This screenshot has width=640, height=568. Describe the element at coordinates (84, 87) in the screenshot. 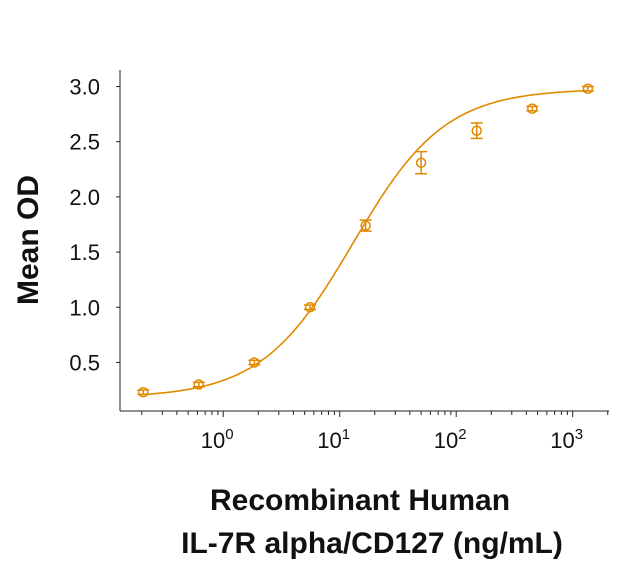

I see `y-tick-label: 3.0` at that location.